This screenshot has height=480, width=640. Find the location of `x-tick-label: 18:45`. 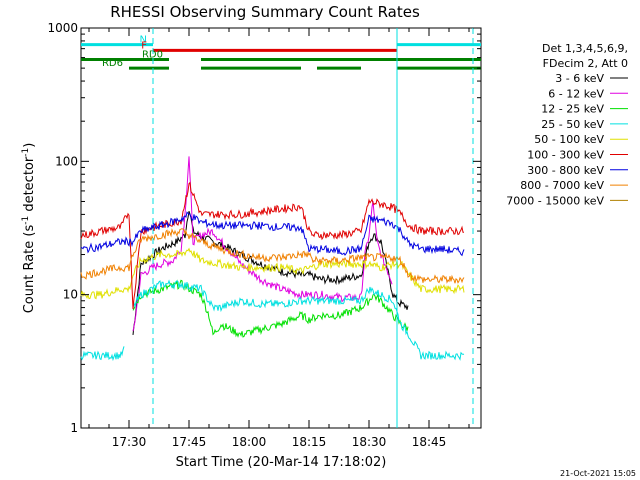

x-tick-label: 18:45 is located at coordinates (429, 442).